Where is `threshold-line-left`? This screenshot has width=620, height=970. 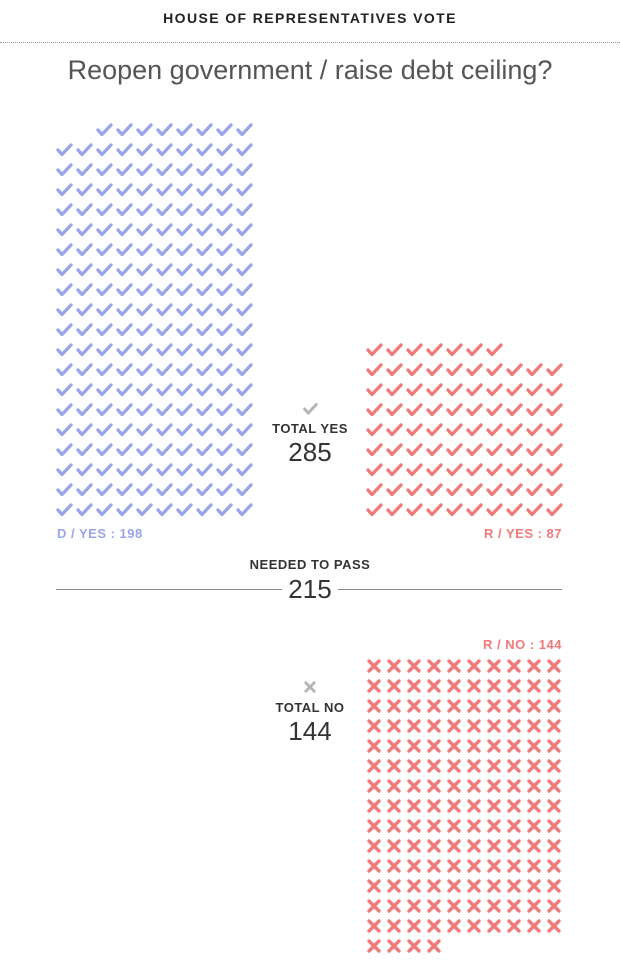 threshold-line-left is located at coordinates (169, 589).